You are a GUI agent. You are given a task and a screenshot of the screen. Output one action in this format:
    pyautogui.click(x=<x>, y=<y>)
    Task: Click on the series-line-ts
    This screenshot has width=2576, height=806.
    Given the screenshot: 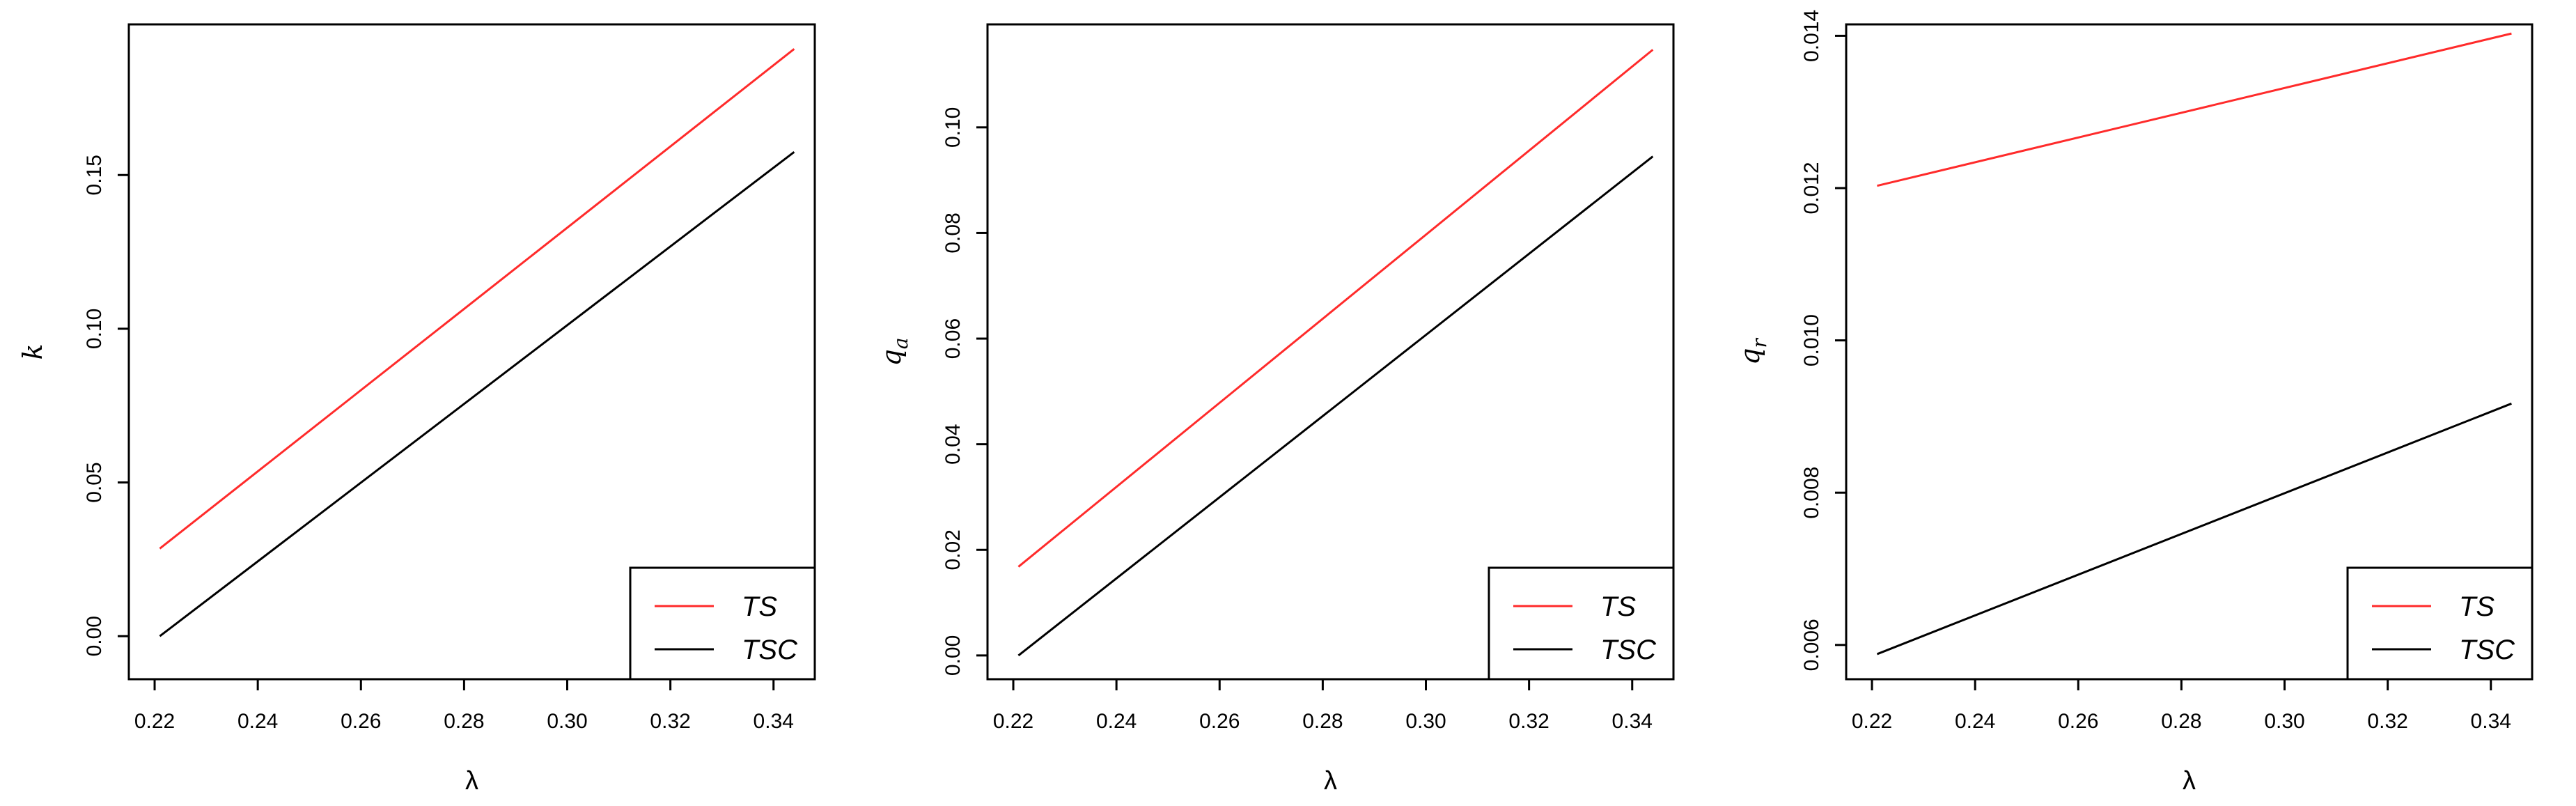 What is the action you would take?
    pyautogui.click(x=2194, y=109)
    